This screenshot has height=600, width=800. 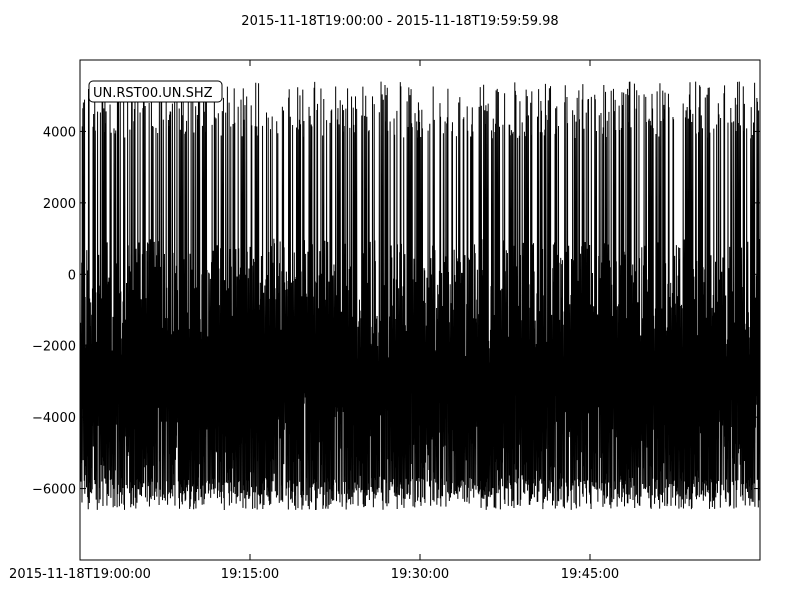 What do you see at coordinates (54, 418) in the screenshot?
I see `y-tick-label: −4000` at bounding box center [54, 418].